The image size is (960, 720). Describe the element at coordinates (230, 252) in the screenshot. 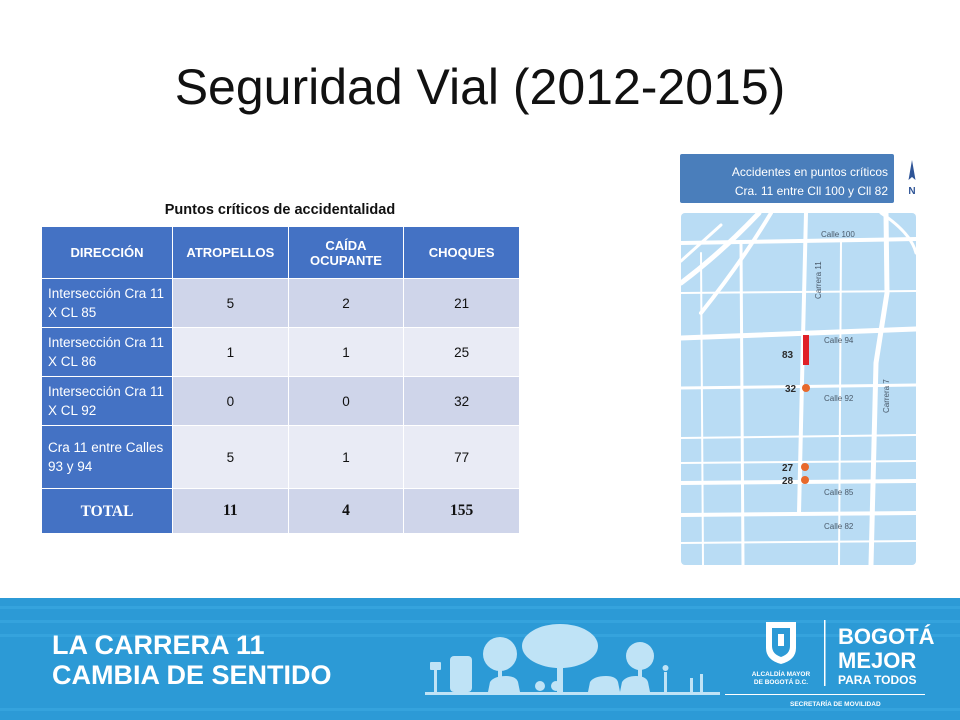

I see `header-atropellos: ATROPELLOS` at that location.